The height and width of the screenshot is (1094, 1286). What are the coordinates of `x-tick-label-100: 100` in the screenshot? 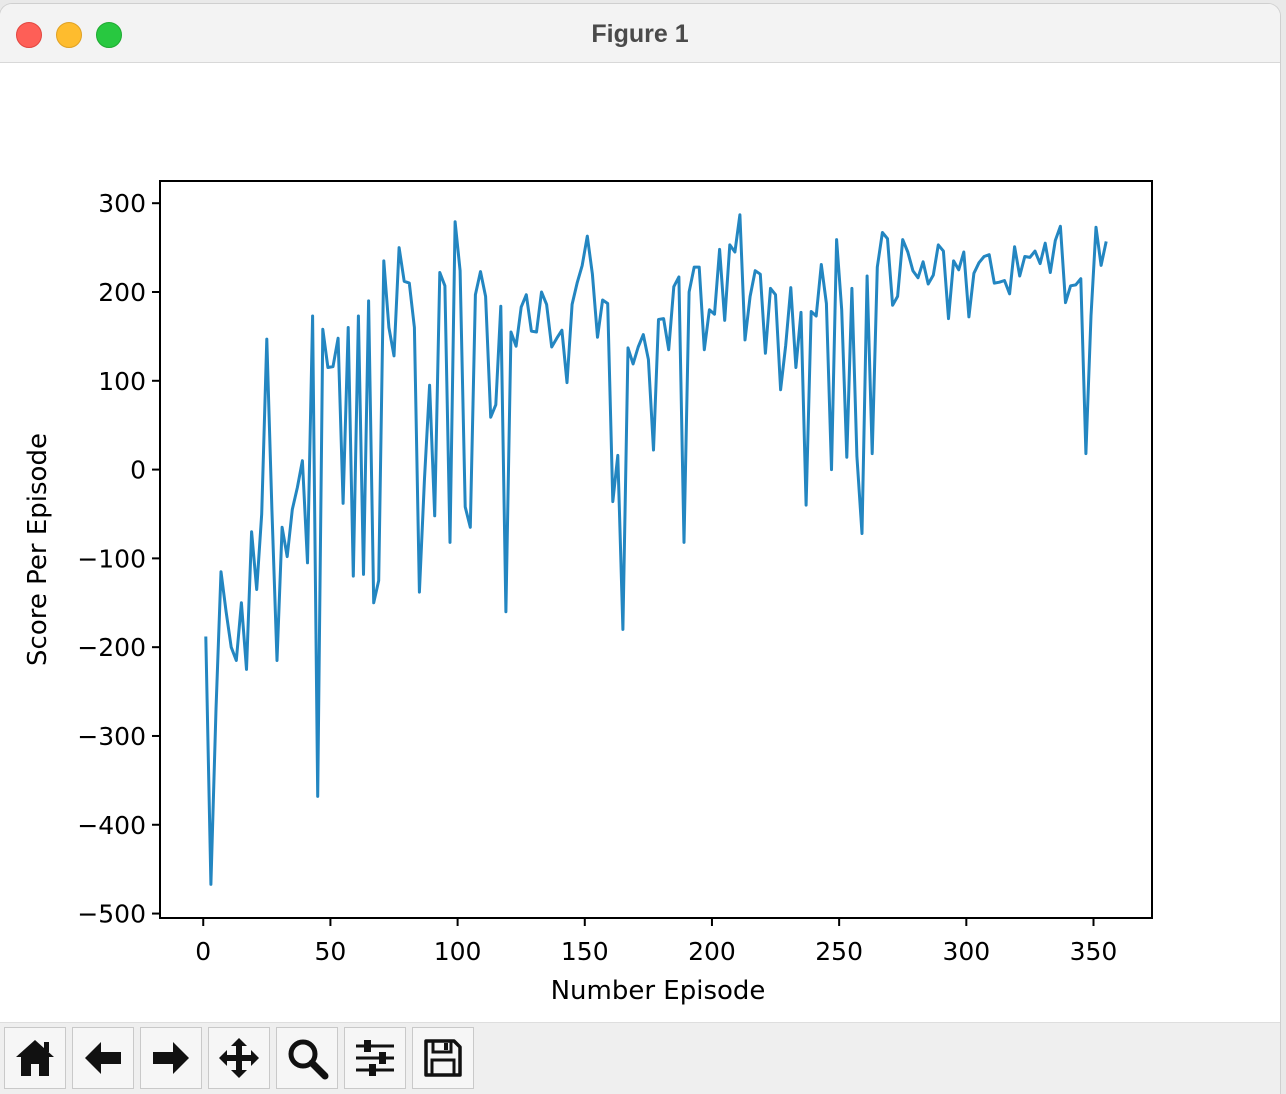 It's located at (458, 951).